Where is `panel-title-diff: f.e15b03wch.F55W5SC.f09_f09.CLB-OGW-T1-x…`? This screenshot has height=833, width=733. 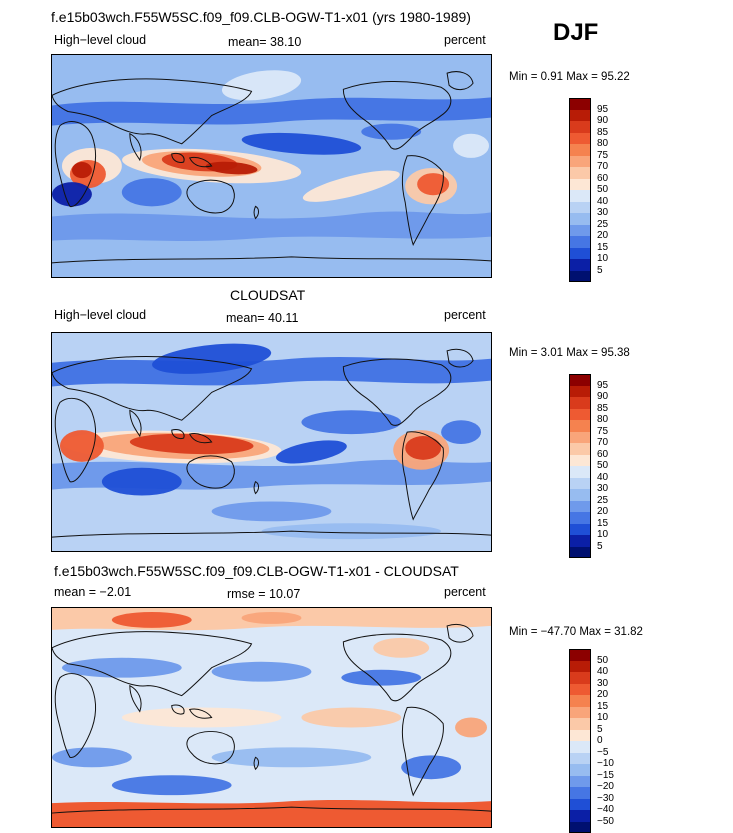 panel-title-diff: f.e15b03wch.F55W5SC.f09_f09.CLB-OGW-T1-x… is located at coordinates (256, 571).